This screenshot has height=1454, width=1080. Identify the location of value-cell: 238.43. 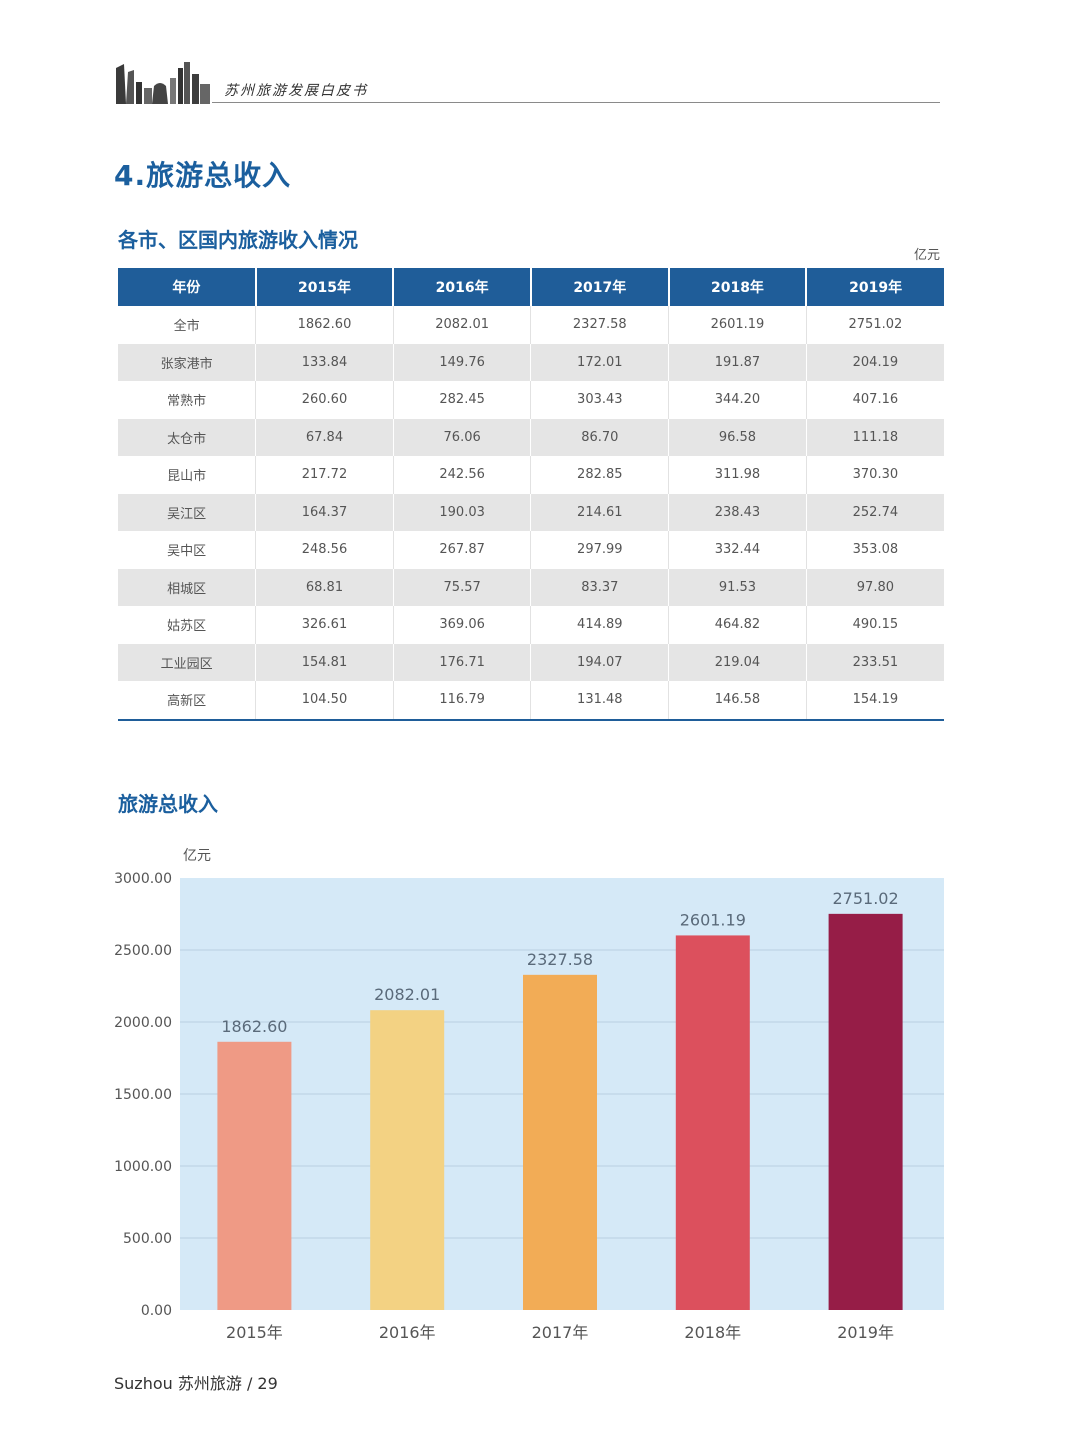
(737, 512).